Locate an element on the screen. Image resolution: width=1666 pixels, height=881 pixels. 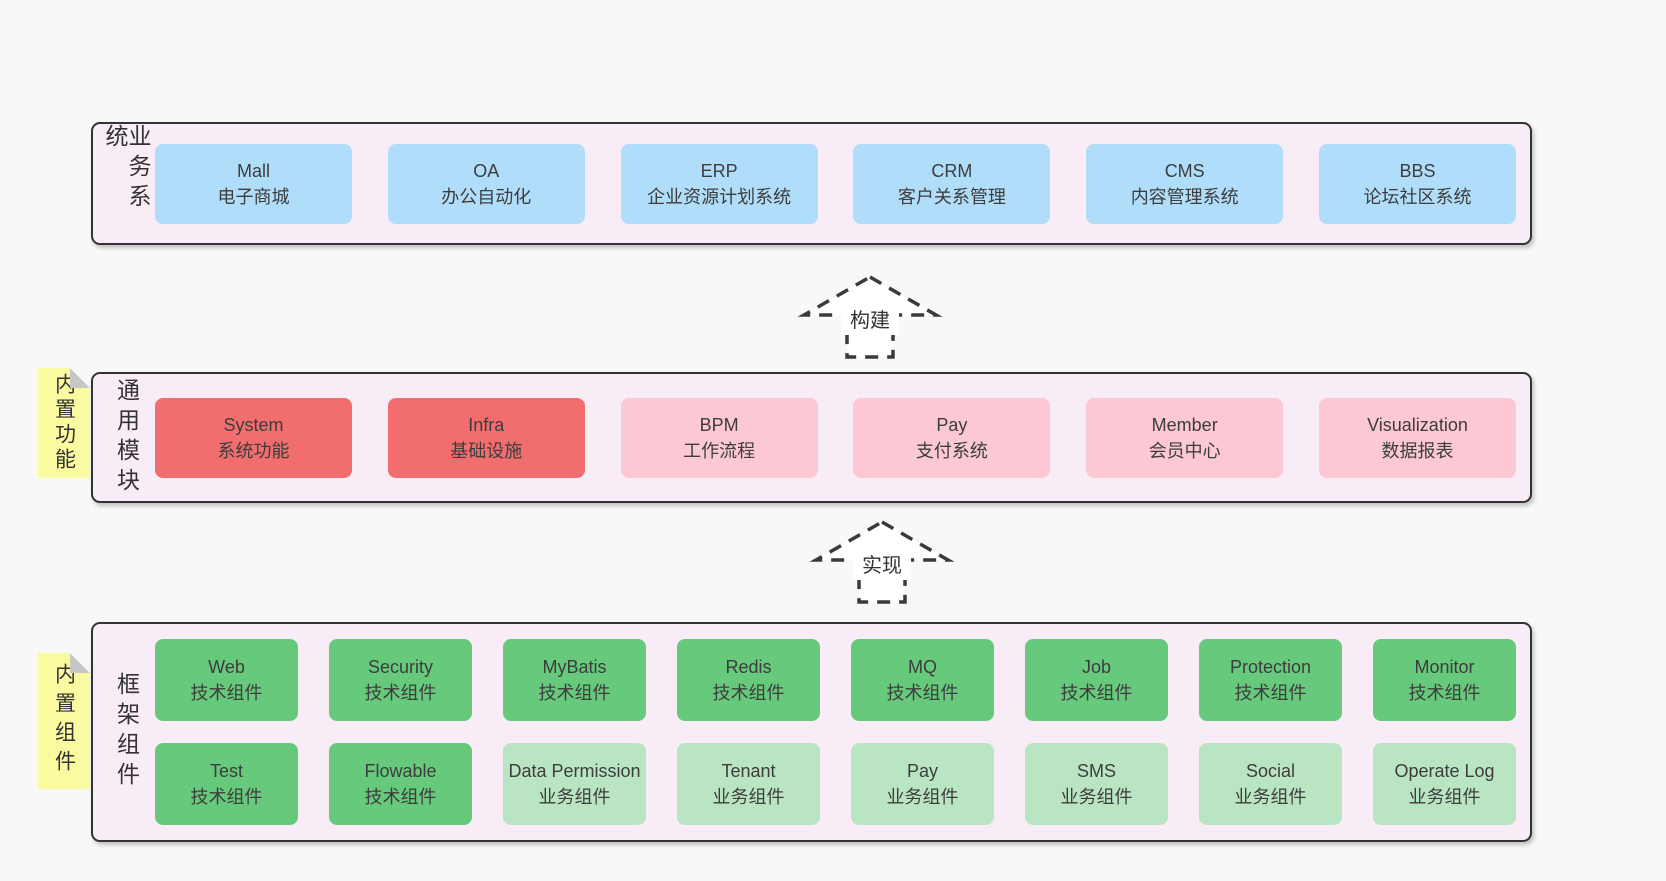
note-text: 内置组件 is located at coordinates (64, 721).